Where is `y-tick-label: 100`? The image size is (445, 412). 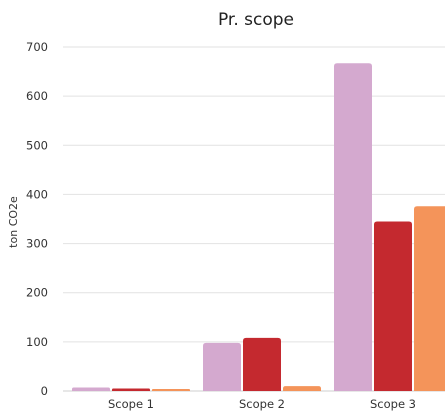
y-tick-label: 100 is located at coordinates (37, 342).